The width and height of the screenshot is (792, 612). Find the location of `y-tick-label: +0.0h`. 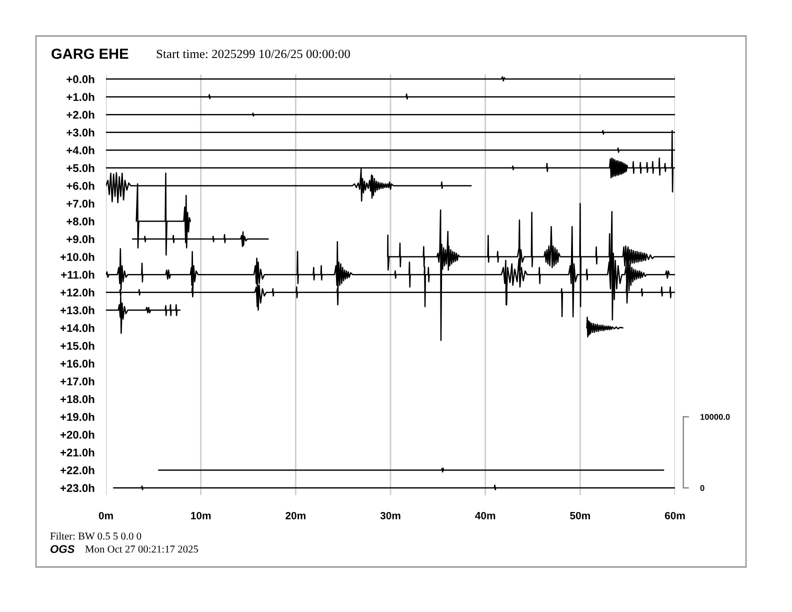

y-tick-label: +0.0h is located at coordinates (80, 79).